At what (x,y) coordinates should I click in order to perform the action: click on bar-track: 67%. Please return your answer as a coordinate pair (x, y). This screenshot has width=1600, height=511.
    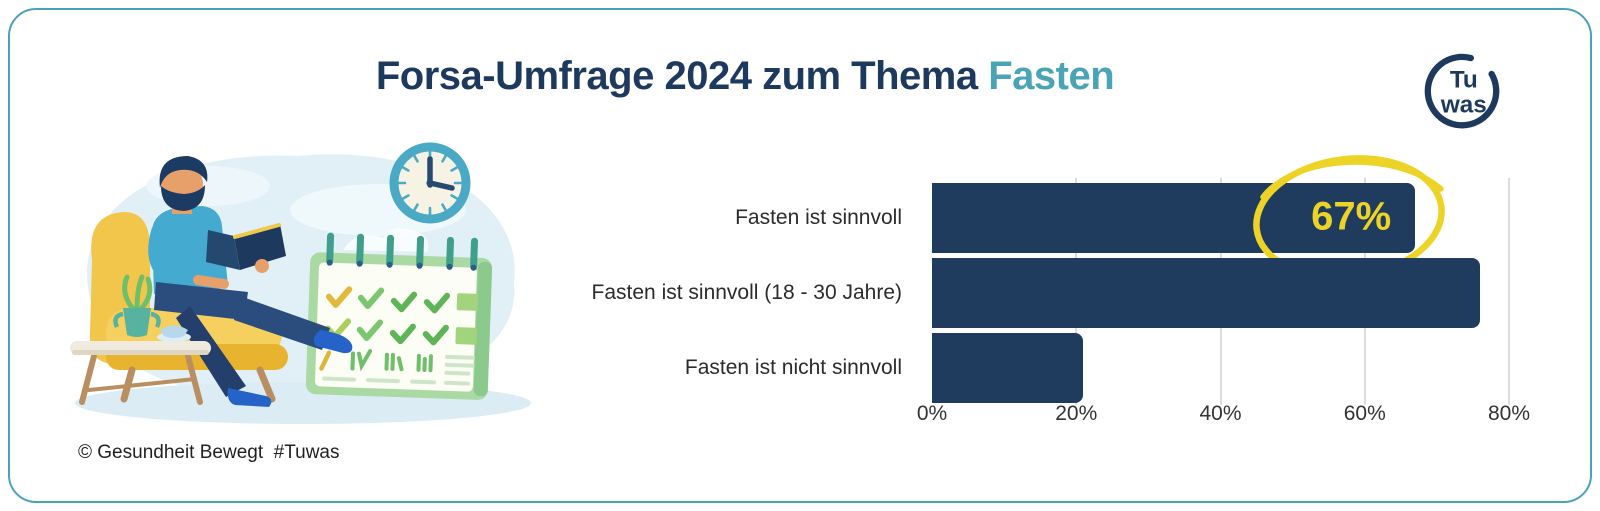
    Looking at the image, I should click on (1220, 218).